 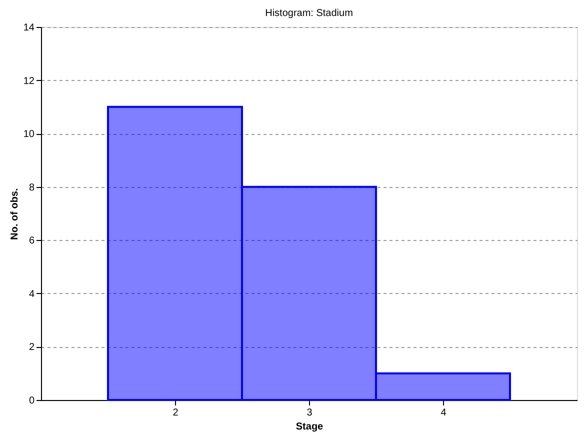 What do you see at coordinates (31, 401) in the screenshot?
I see `y-tick-label: 0` at bounding box center [31, 401].